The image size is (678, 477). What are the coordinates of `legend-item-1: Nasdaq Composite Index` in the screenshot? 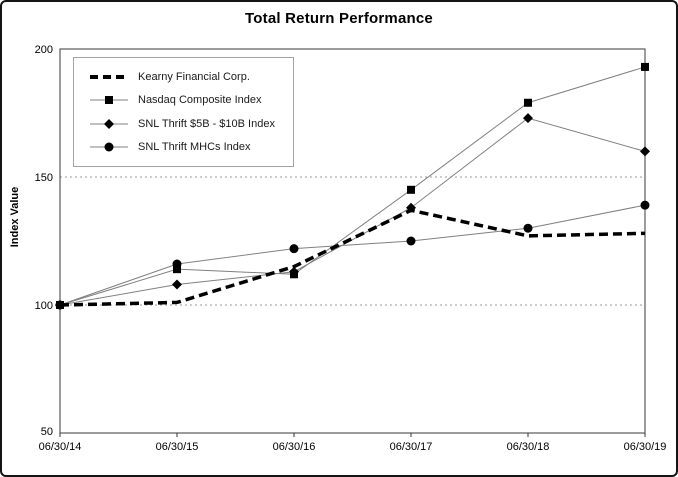 It's located at (189, 100).